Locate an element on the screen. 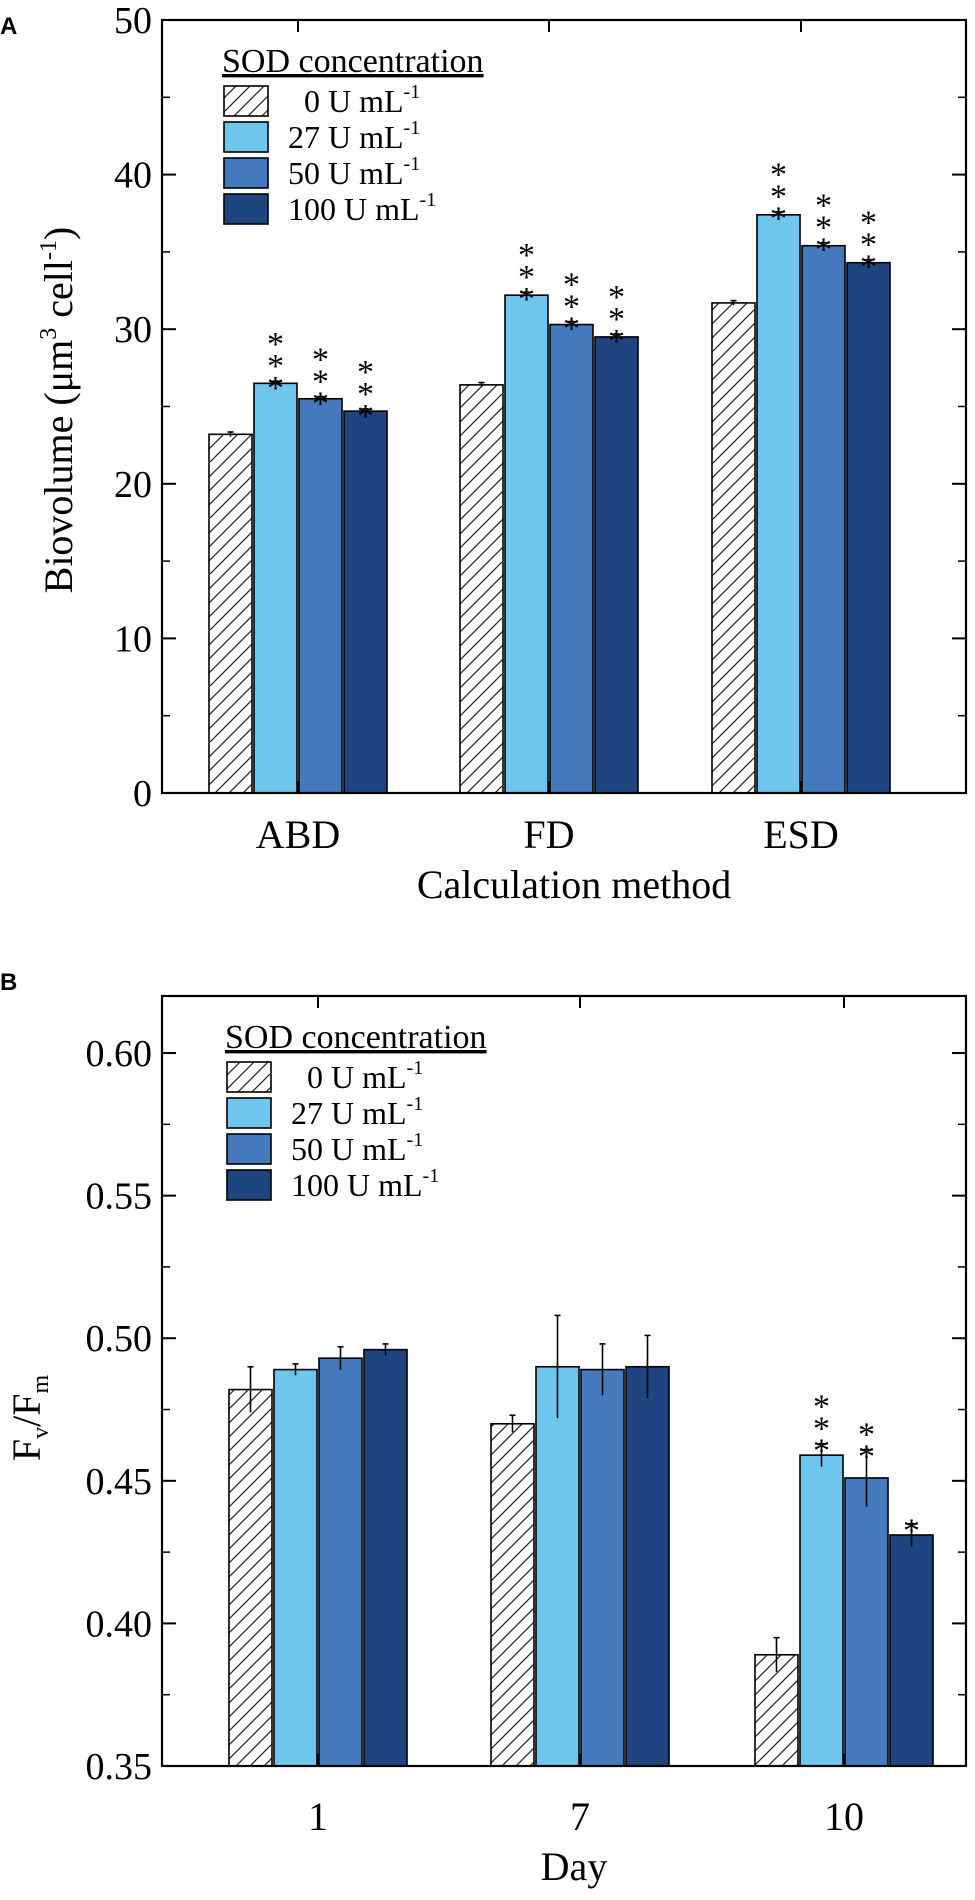  y-tick-labels-a: 0 10 20 30 40 50 is located at coordinates (133, 407).